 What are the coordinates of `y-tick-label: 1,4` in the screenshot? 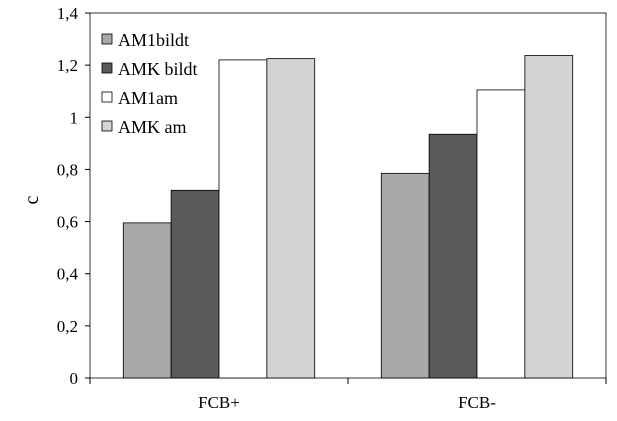 It's located at (68, 13).